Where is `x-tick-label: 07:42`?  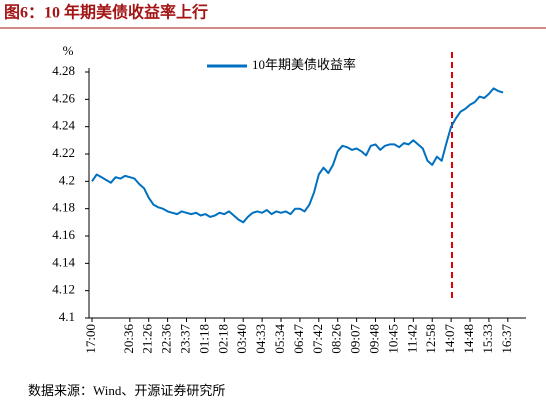 x-tick-label: 07:42 is located at coordinates (317, 339).